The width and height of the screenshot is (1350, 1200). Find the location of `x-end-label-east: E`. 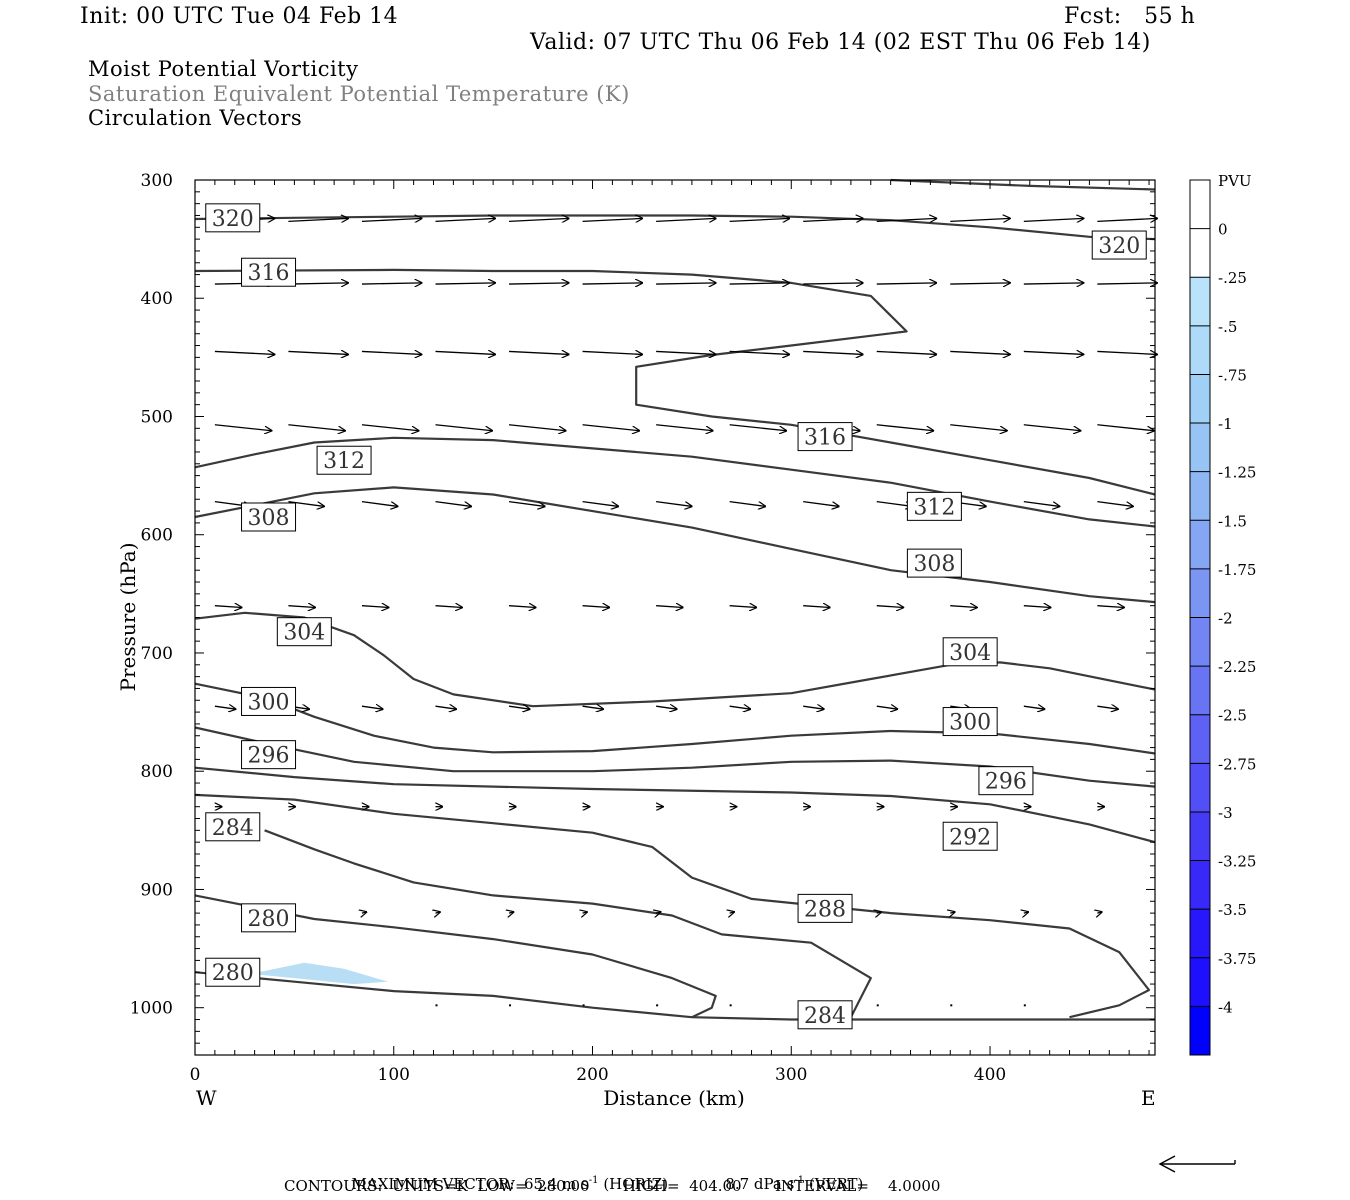

x-end-label-east: E is located at coordinates (1148, 1098).